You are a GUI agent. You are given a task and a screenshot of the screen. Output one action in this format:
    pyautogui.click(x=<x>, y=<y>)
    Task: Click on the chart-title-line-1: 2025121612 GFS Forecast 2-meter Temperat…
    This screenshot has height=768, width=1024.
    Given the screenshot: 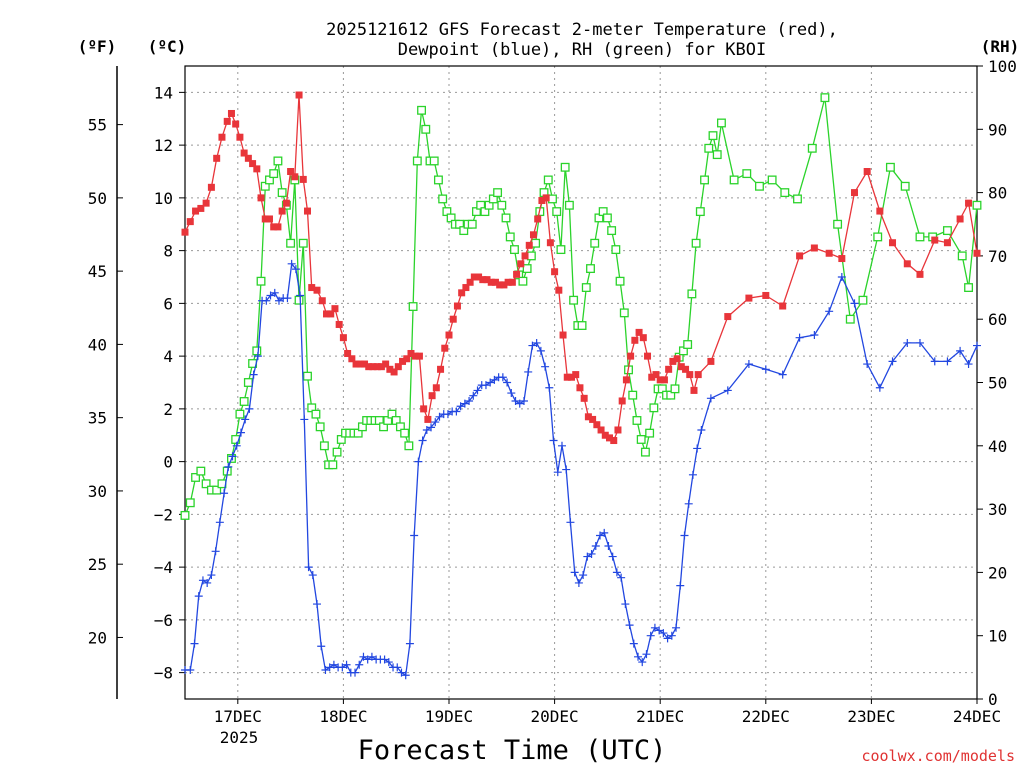 What is the action you would take?
    pyautogui.click(x=582, y=30)
    